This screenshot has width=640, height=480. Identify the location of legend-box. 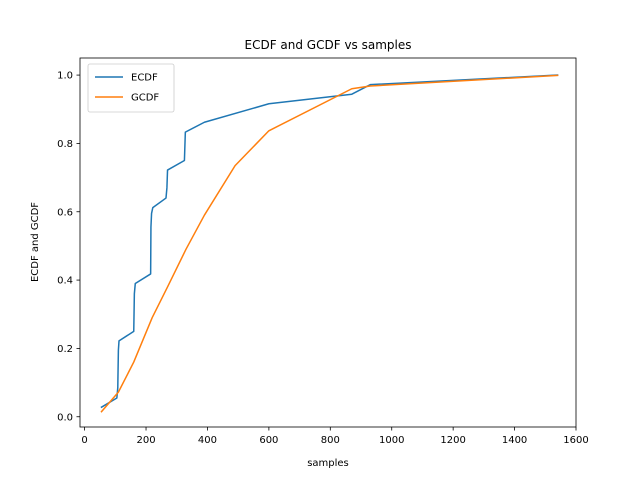
(131, 88).